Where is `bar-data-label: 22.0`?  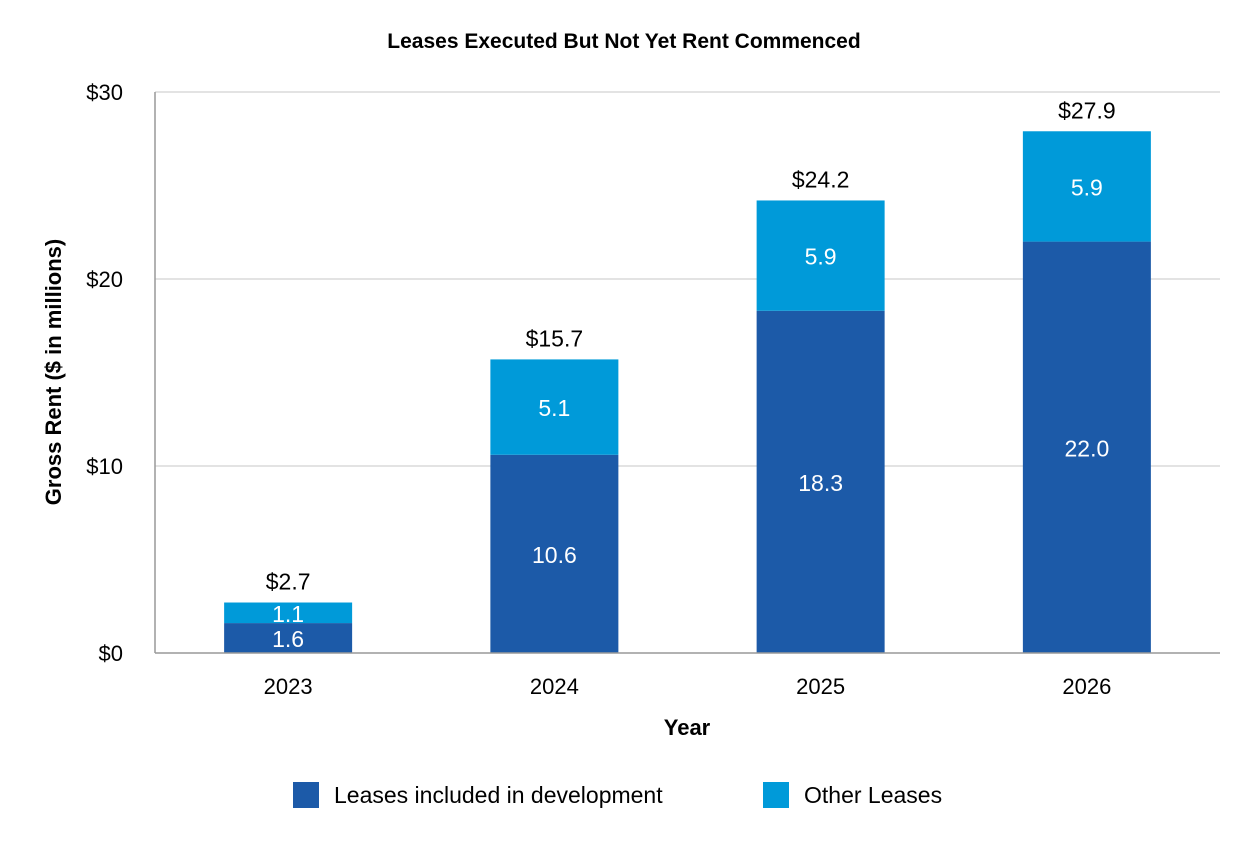 bar-data-label: 22.0 is located at coordinates (1086, 448).